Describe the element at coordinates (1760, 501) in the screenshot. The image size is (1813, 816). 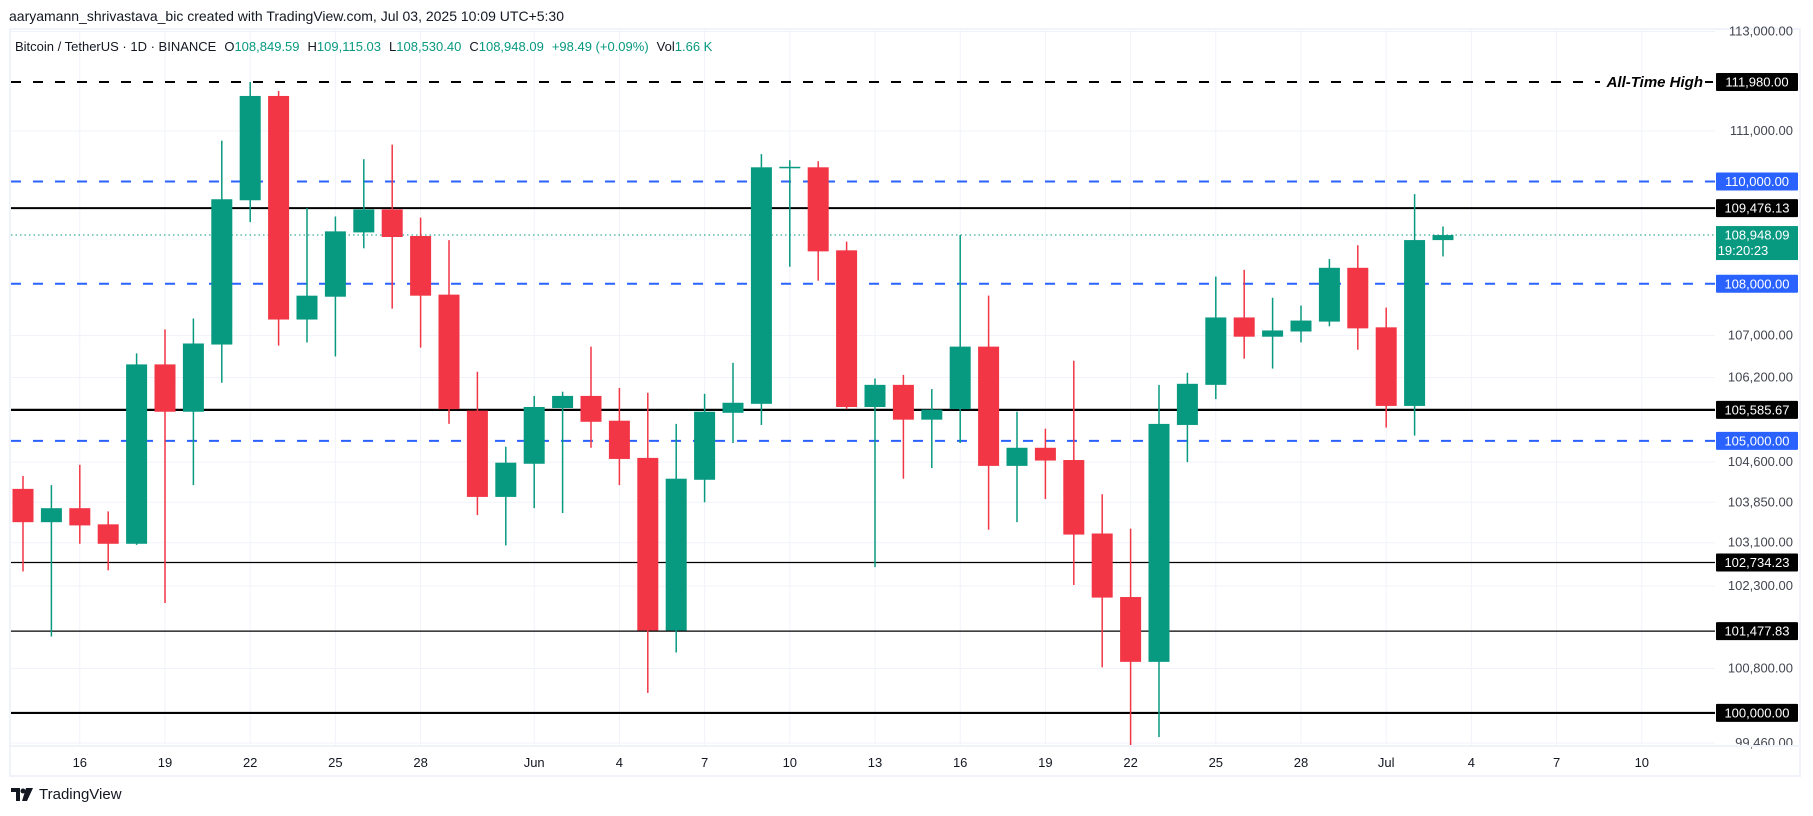
I see `y-tick-label: 103,850.00` at that location.